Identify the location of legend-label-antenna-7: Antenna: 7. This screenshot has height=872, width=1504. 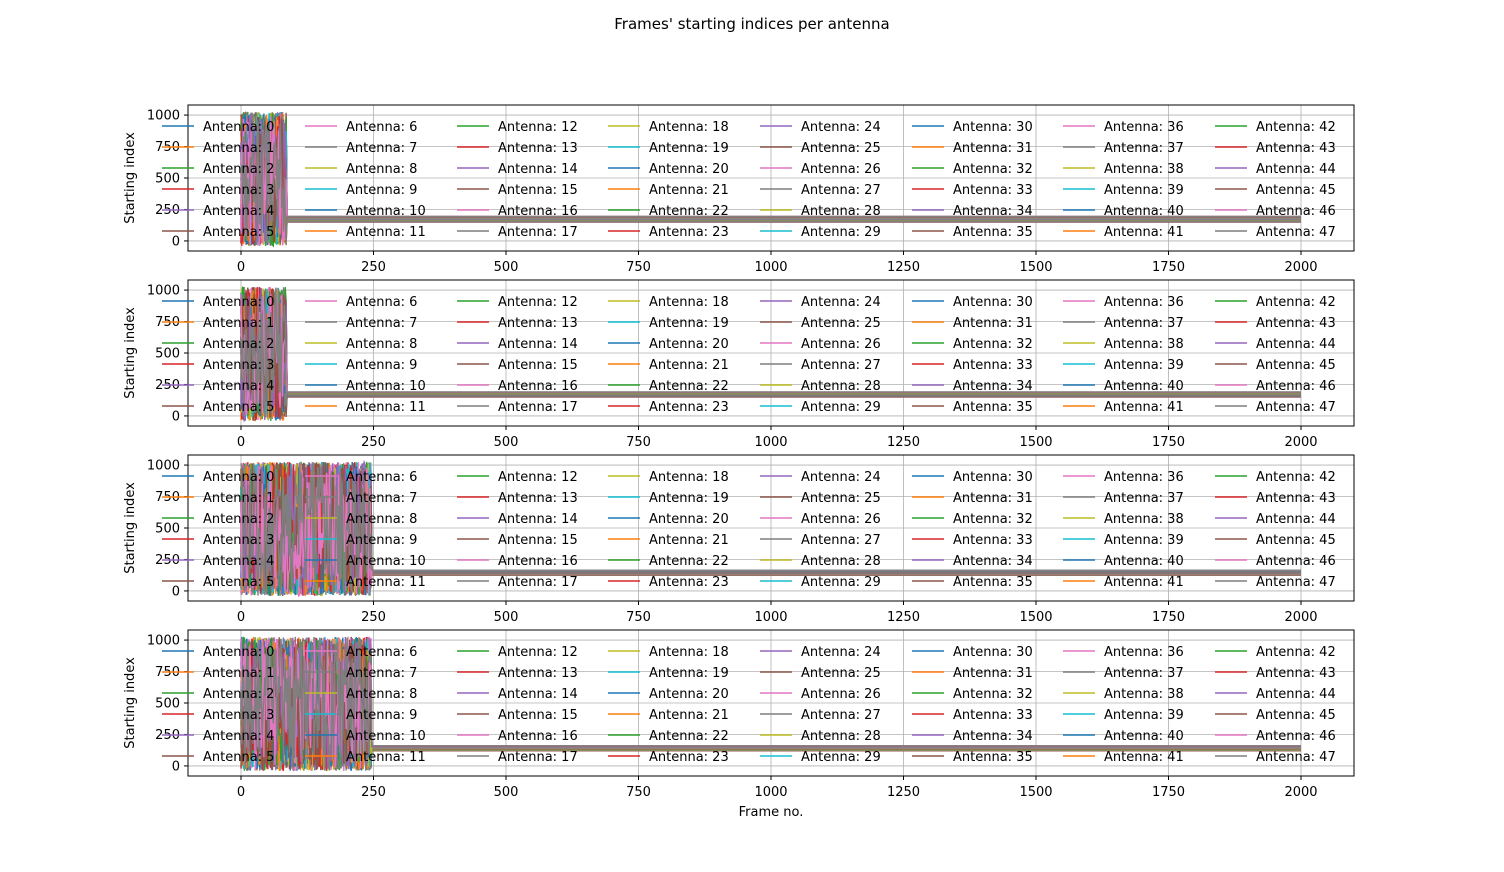
(381, 498).